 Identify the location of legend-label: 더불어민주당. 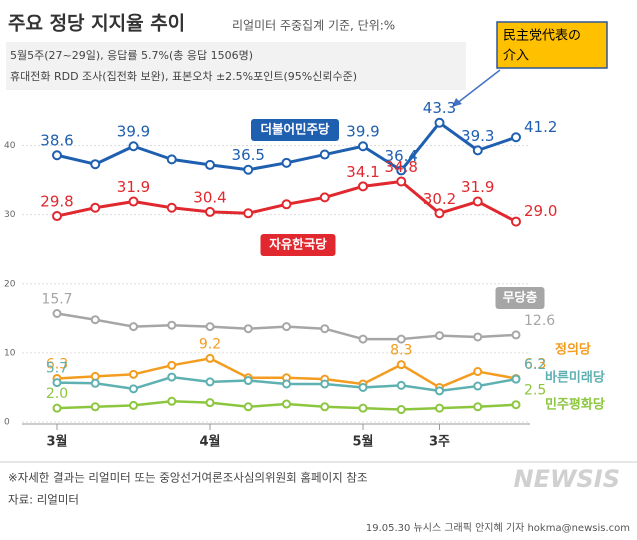
(295, 129).